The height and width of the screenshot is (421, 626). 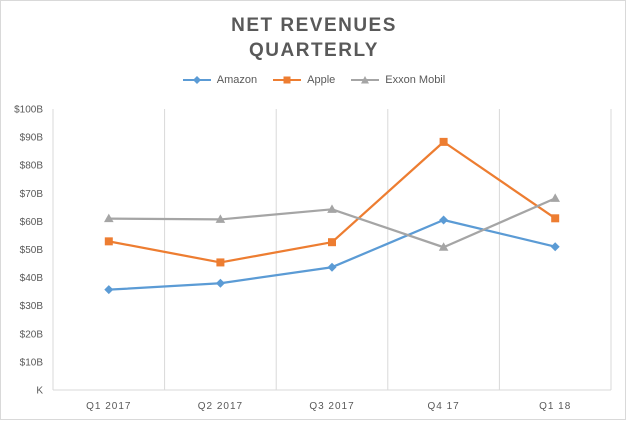 What do you see at coordinates (32, 222) in the screenshot?
I see `y-tick-label: $60B` at bounding box center [32, 222].